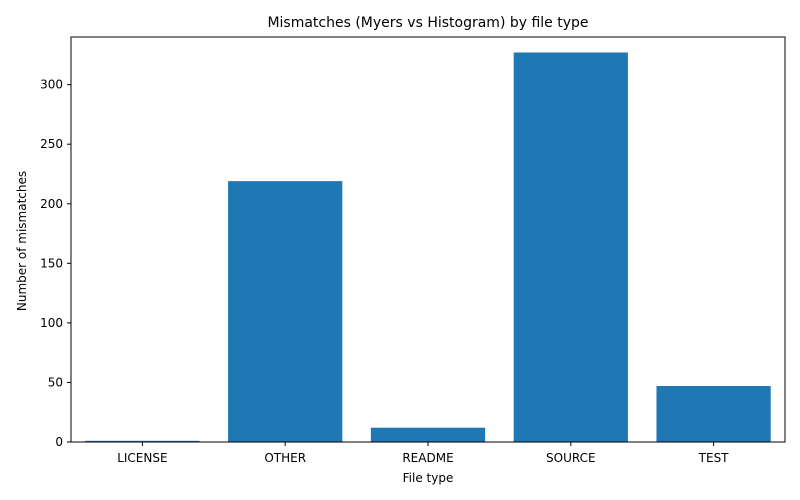  I want to click on x-tick-label: README, so click(427, 458).